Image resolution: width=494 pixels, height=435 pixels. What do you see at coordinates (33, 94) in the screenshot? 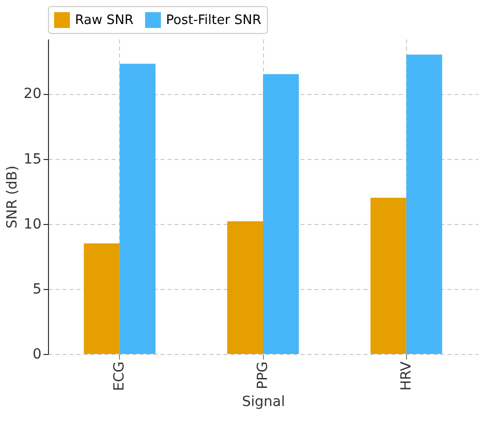
I see `y-tick-label: 20` at bounding box center [33, 94].